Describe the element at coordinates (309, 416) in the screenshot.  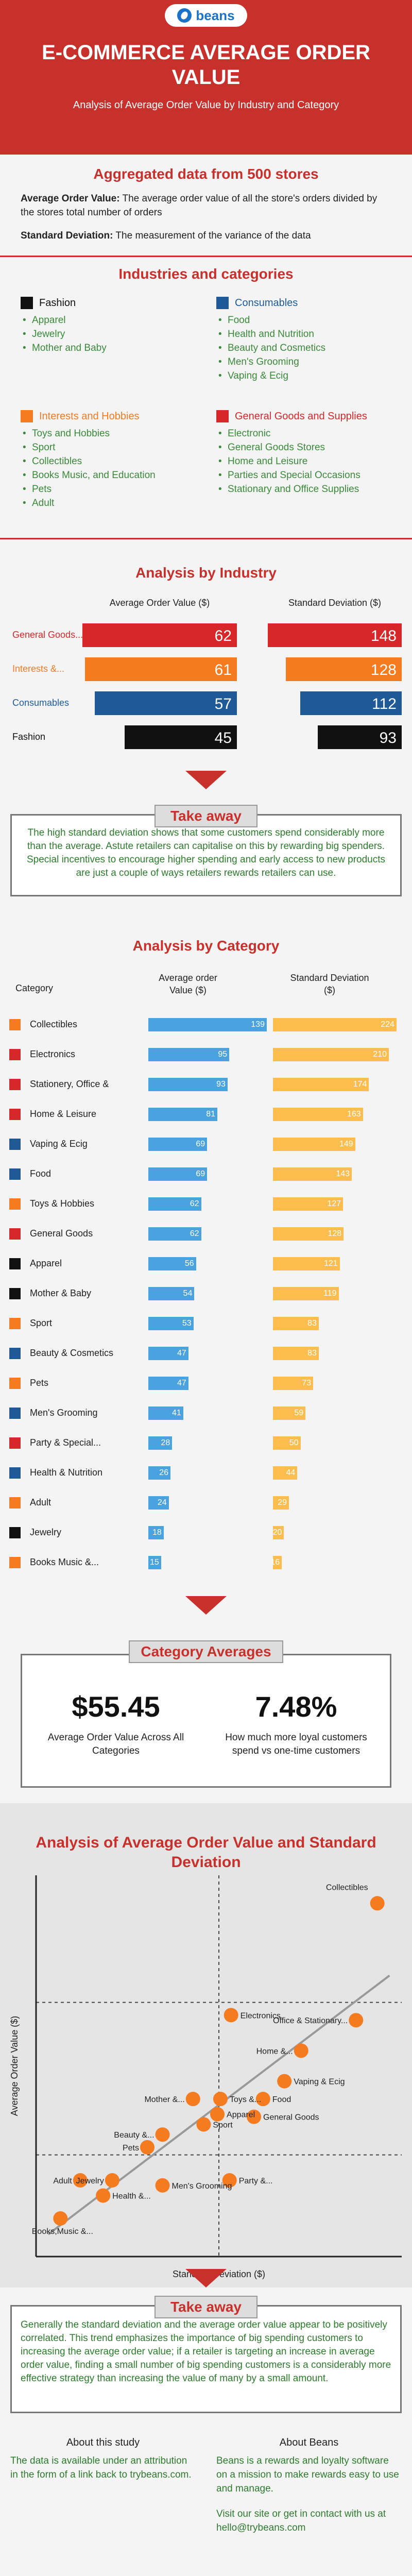
I see `industry-group-header: General Goods and Supplies` at that location.